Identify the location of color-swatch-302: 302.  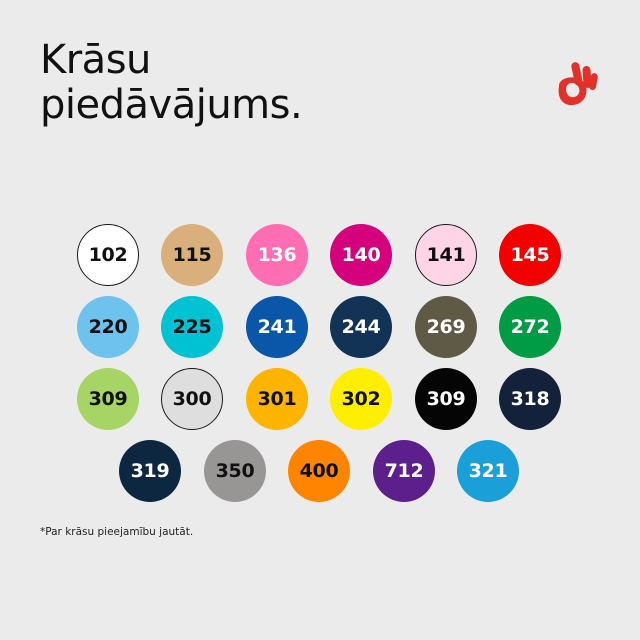
(361, 399).